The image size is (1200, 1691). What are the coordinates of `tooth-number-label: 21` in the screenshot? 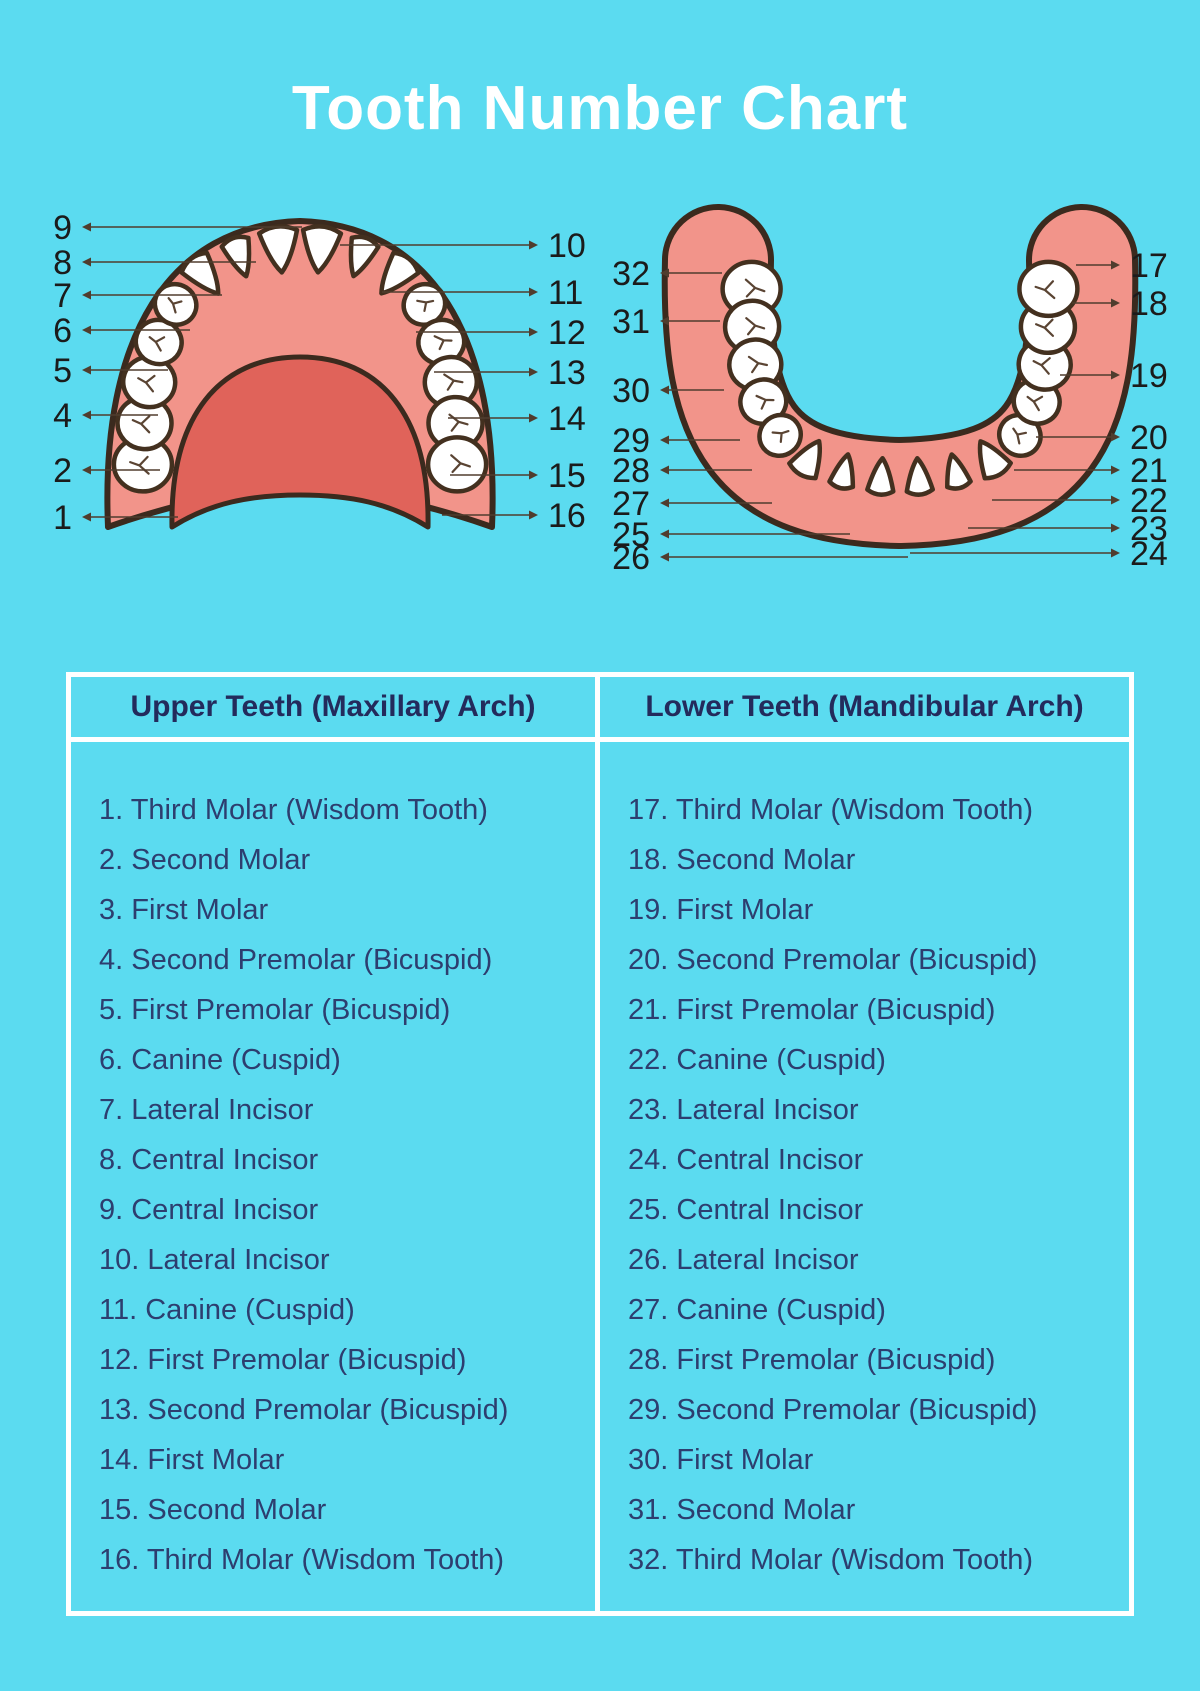 It's located at (1149, 471).